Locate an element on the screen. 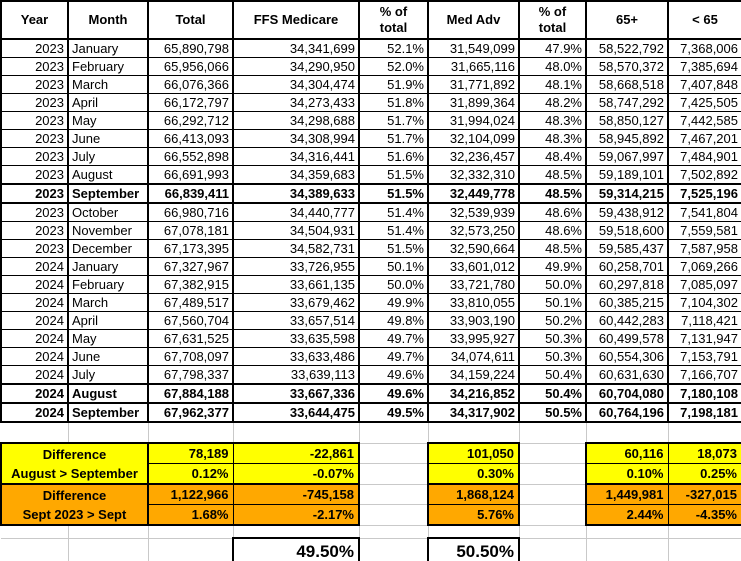  cell-medadv: 32,449,778 is located at coordinates (473, 193).